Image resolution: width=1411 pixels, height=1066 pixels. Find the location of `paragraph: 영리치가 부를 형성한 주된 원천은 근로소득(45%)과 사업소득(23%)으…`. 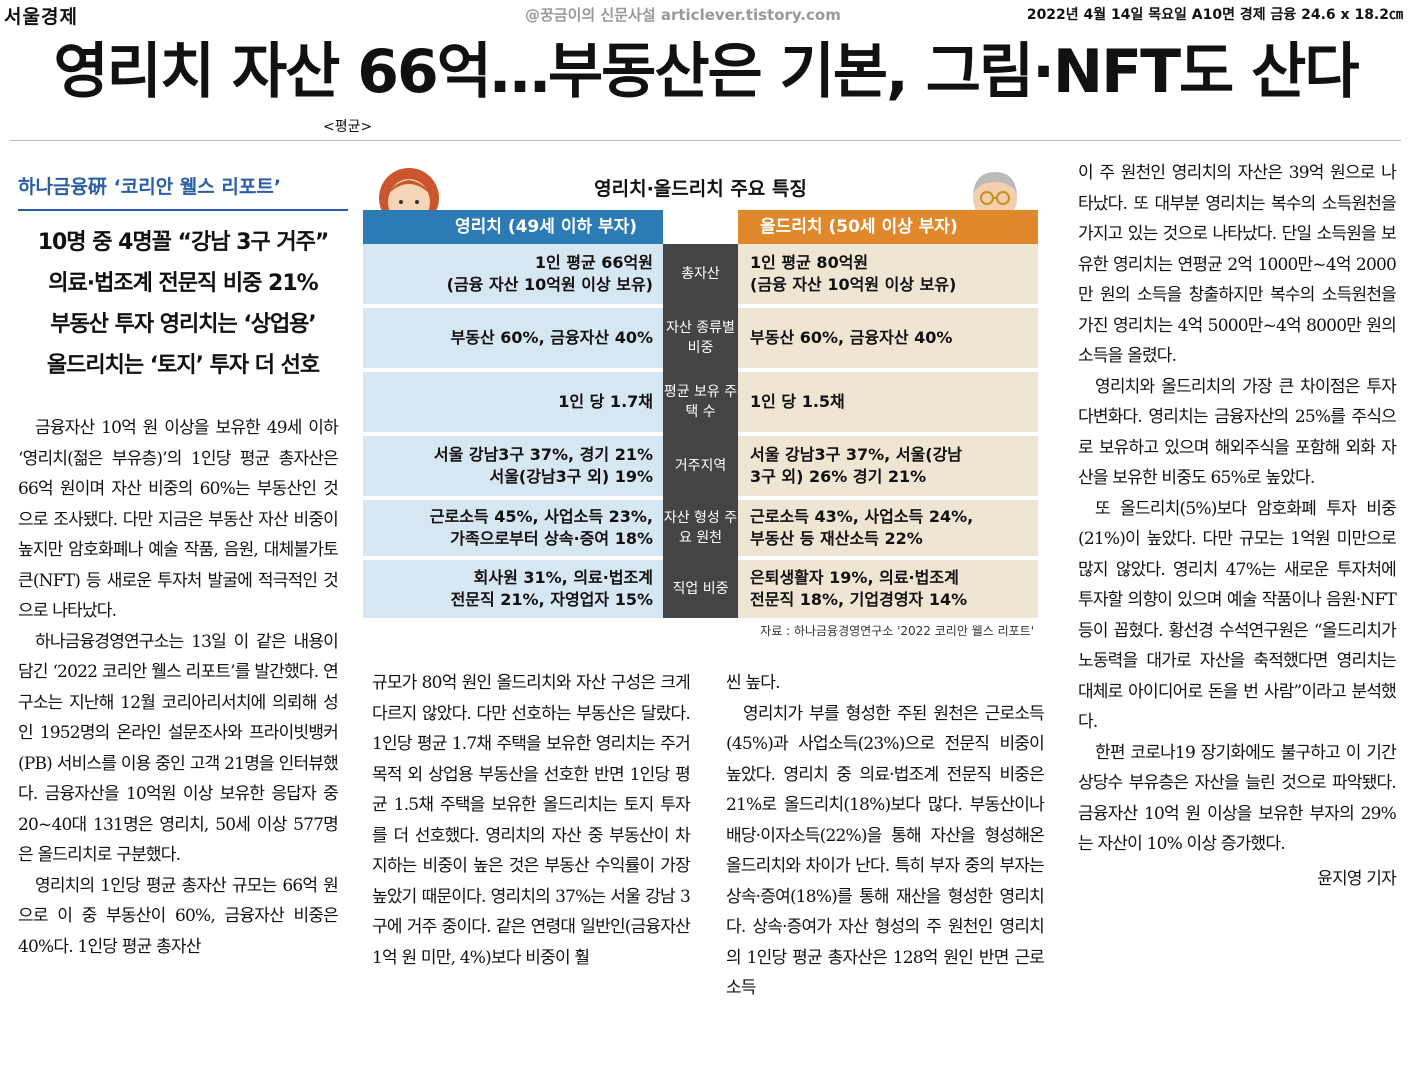

paragraph: 영리치가 부를 형성한 주된 원천은 근로소득(45%)과 사업소득(23%)으… is located at coordinates (885, 851).